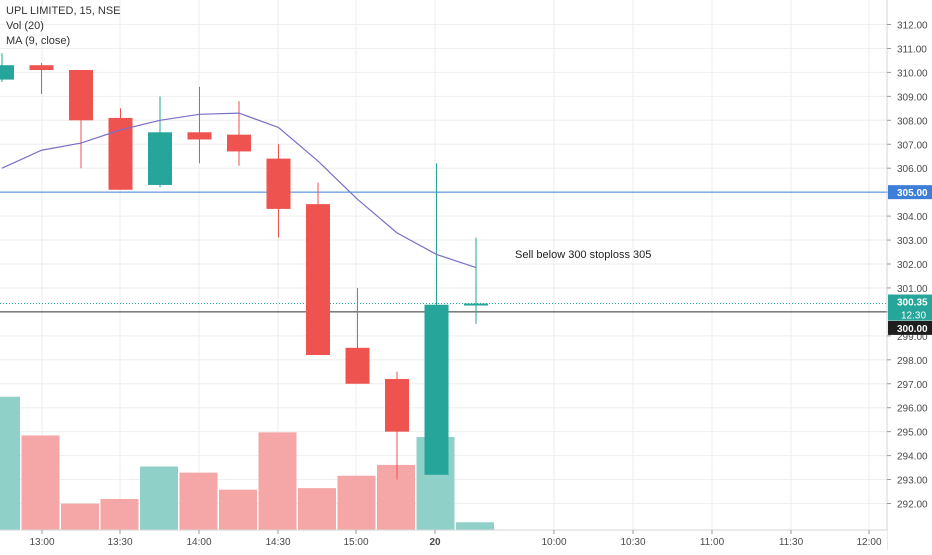 This screenshot has width=932, height=555. I want to click on price-label-305-00: 305.00, so click(912, 193).